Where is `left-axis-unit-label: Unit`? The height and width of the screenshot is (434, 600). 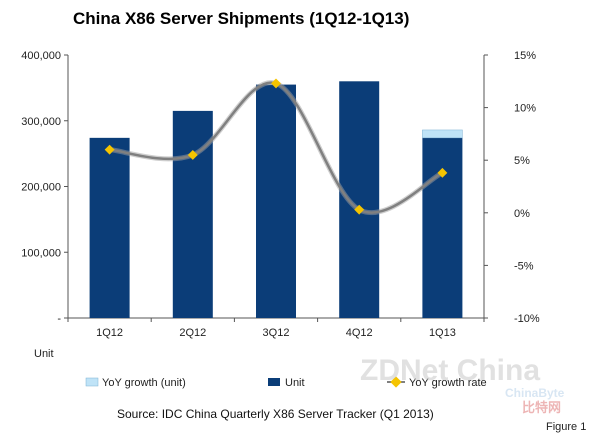
left-axis-unit-label: Unit is located at coordinates (44, 354).